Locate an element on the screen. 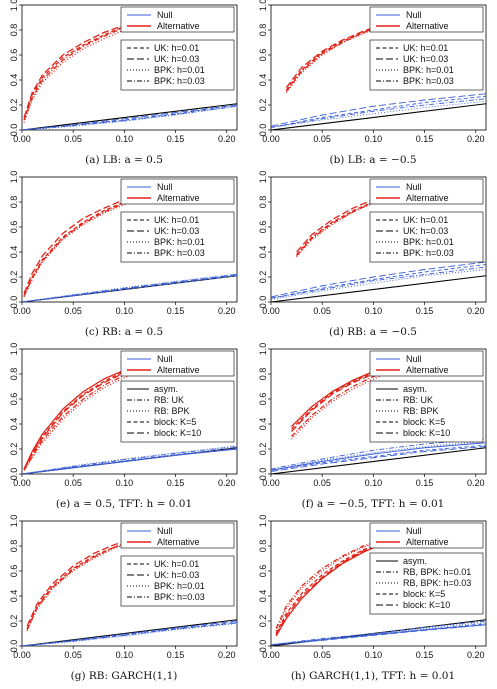 This screenshot has width=497, height=689. x-tick-label: 0.20 is located at coordinates (476, 655).